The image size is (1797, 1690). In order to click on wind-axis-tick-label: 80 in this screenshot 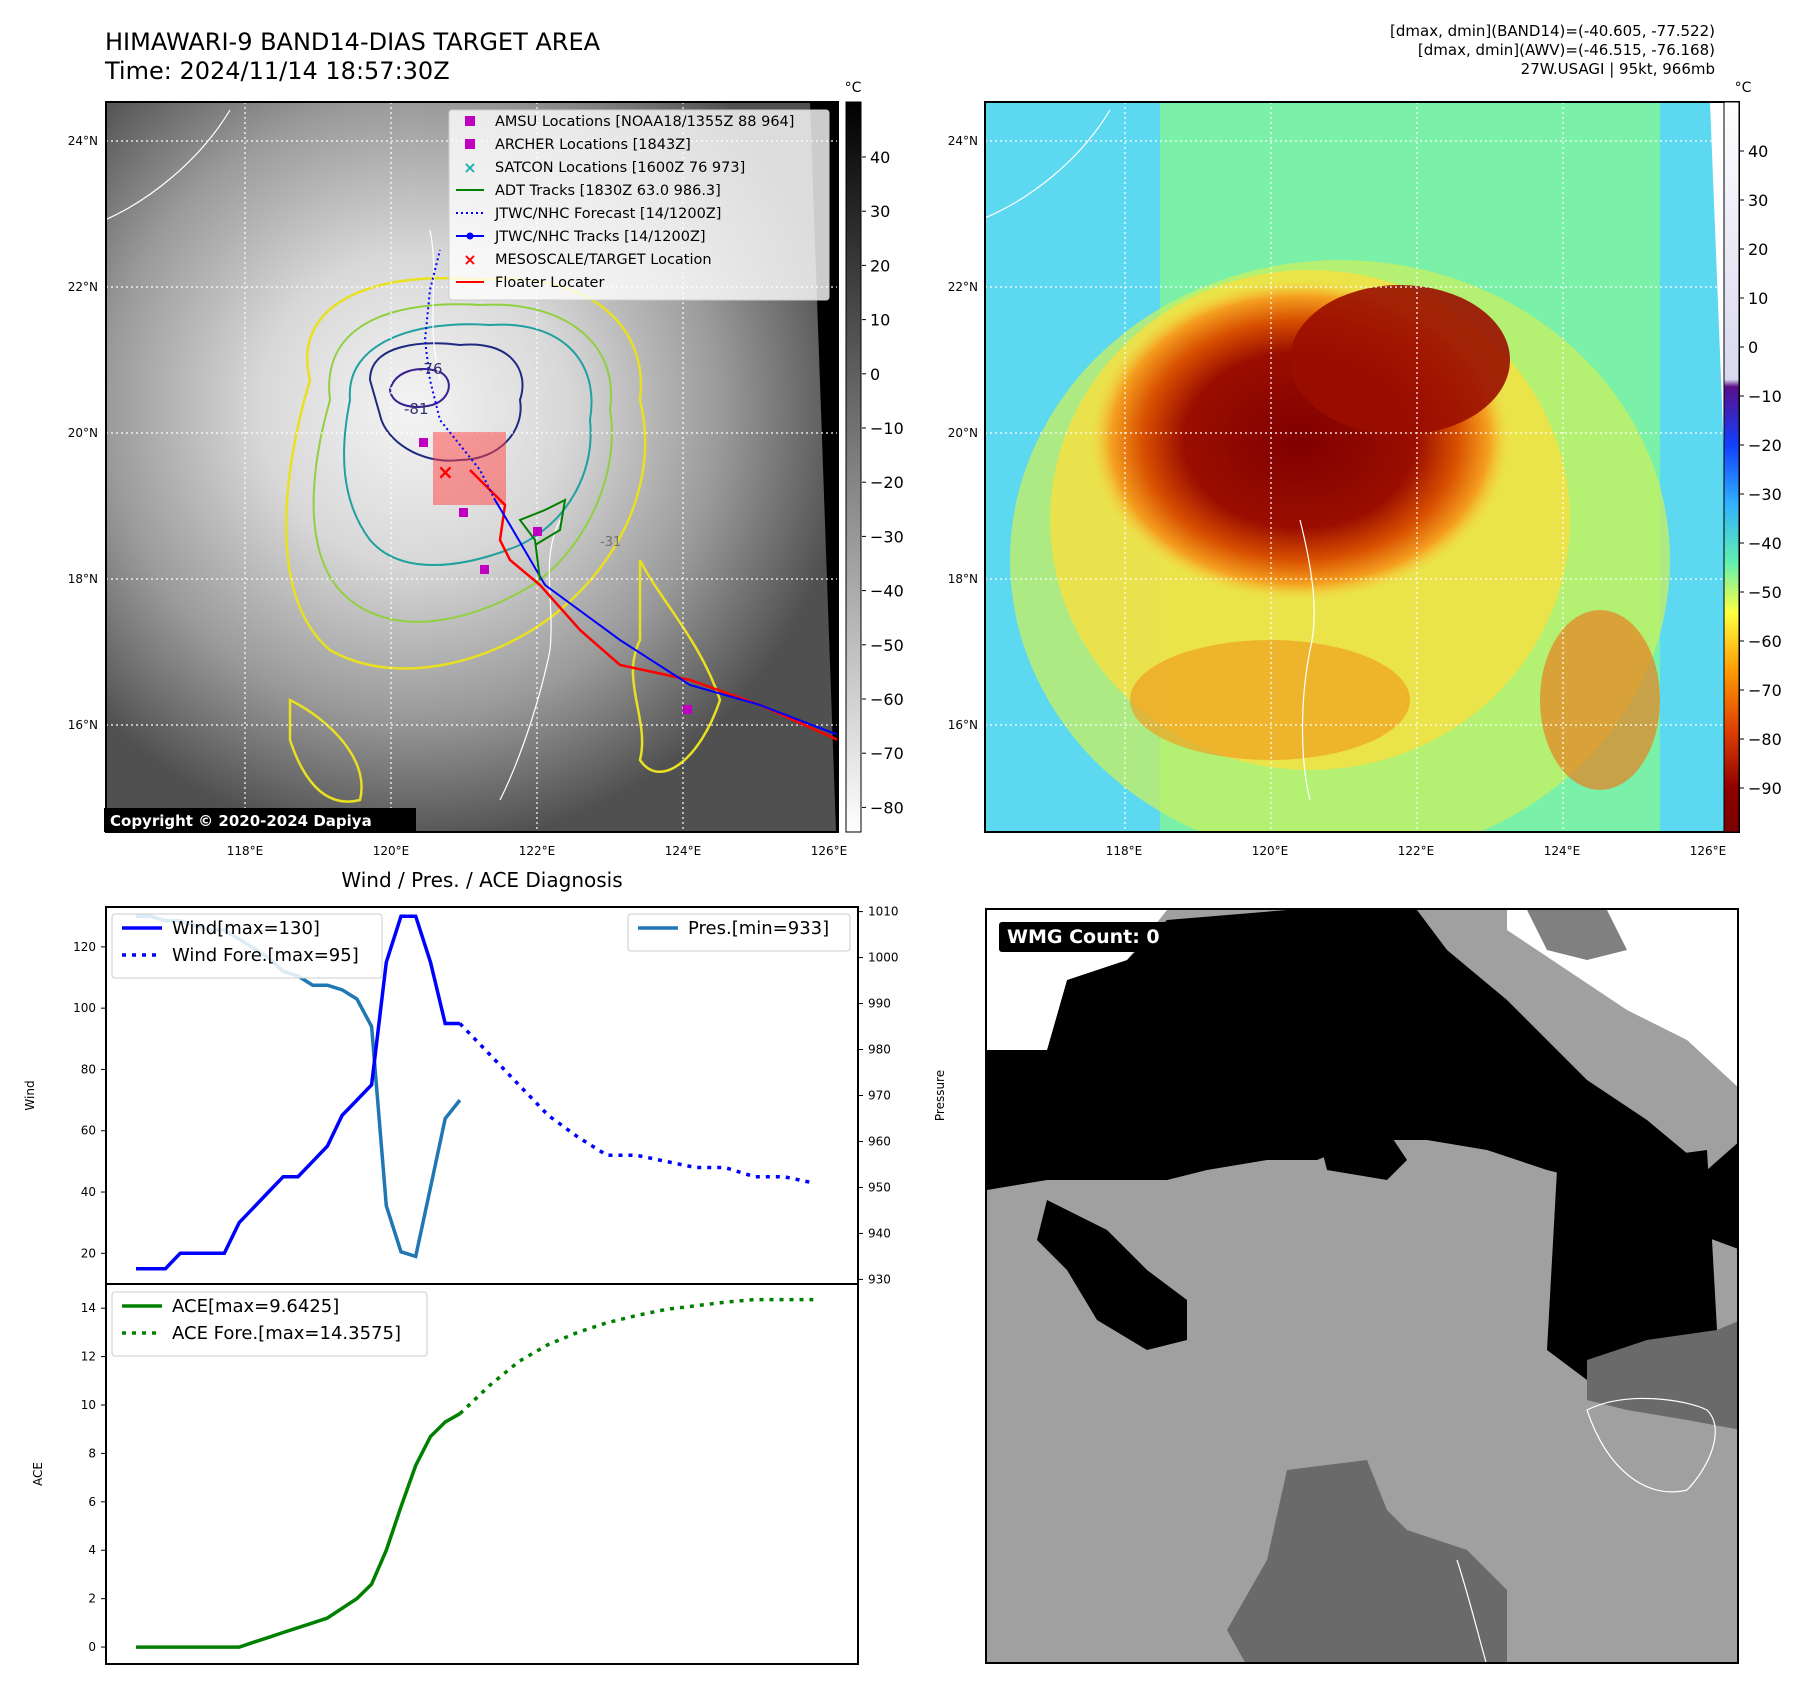, I will do `click(88, 1069)`.